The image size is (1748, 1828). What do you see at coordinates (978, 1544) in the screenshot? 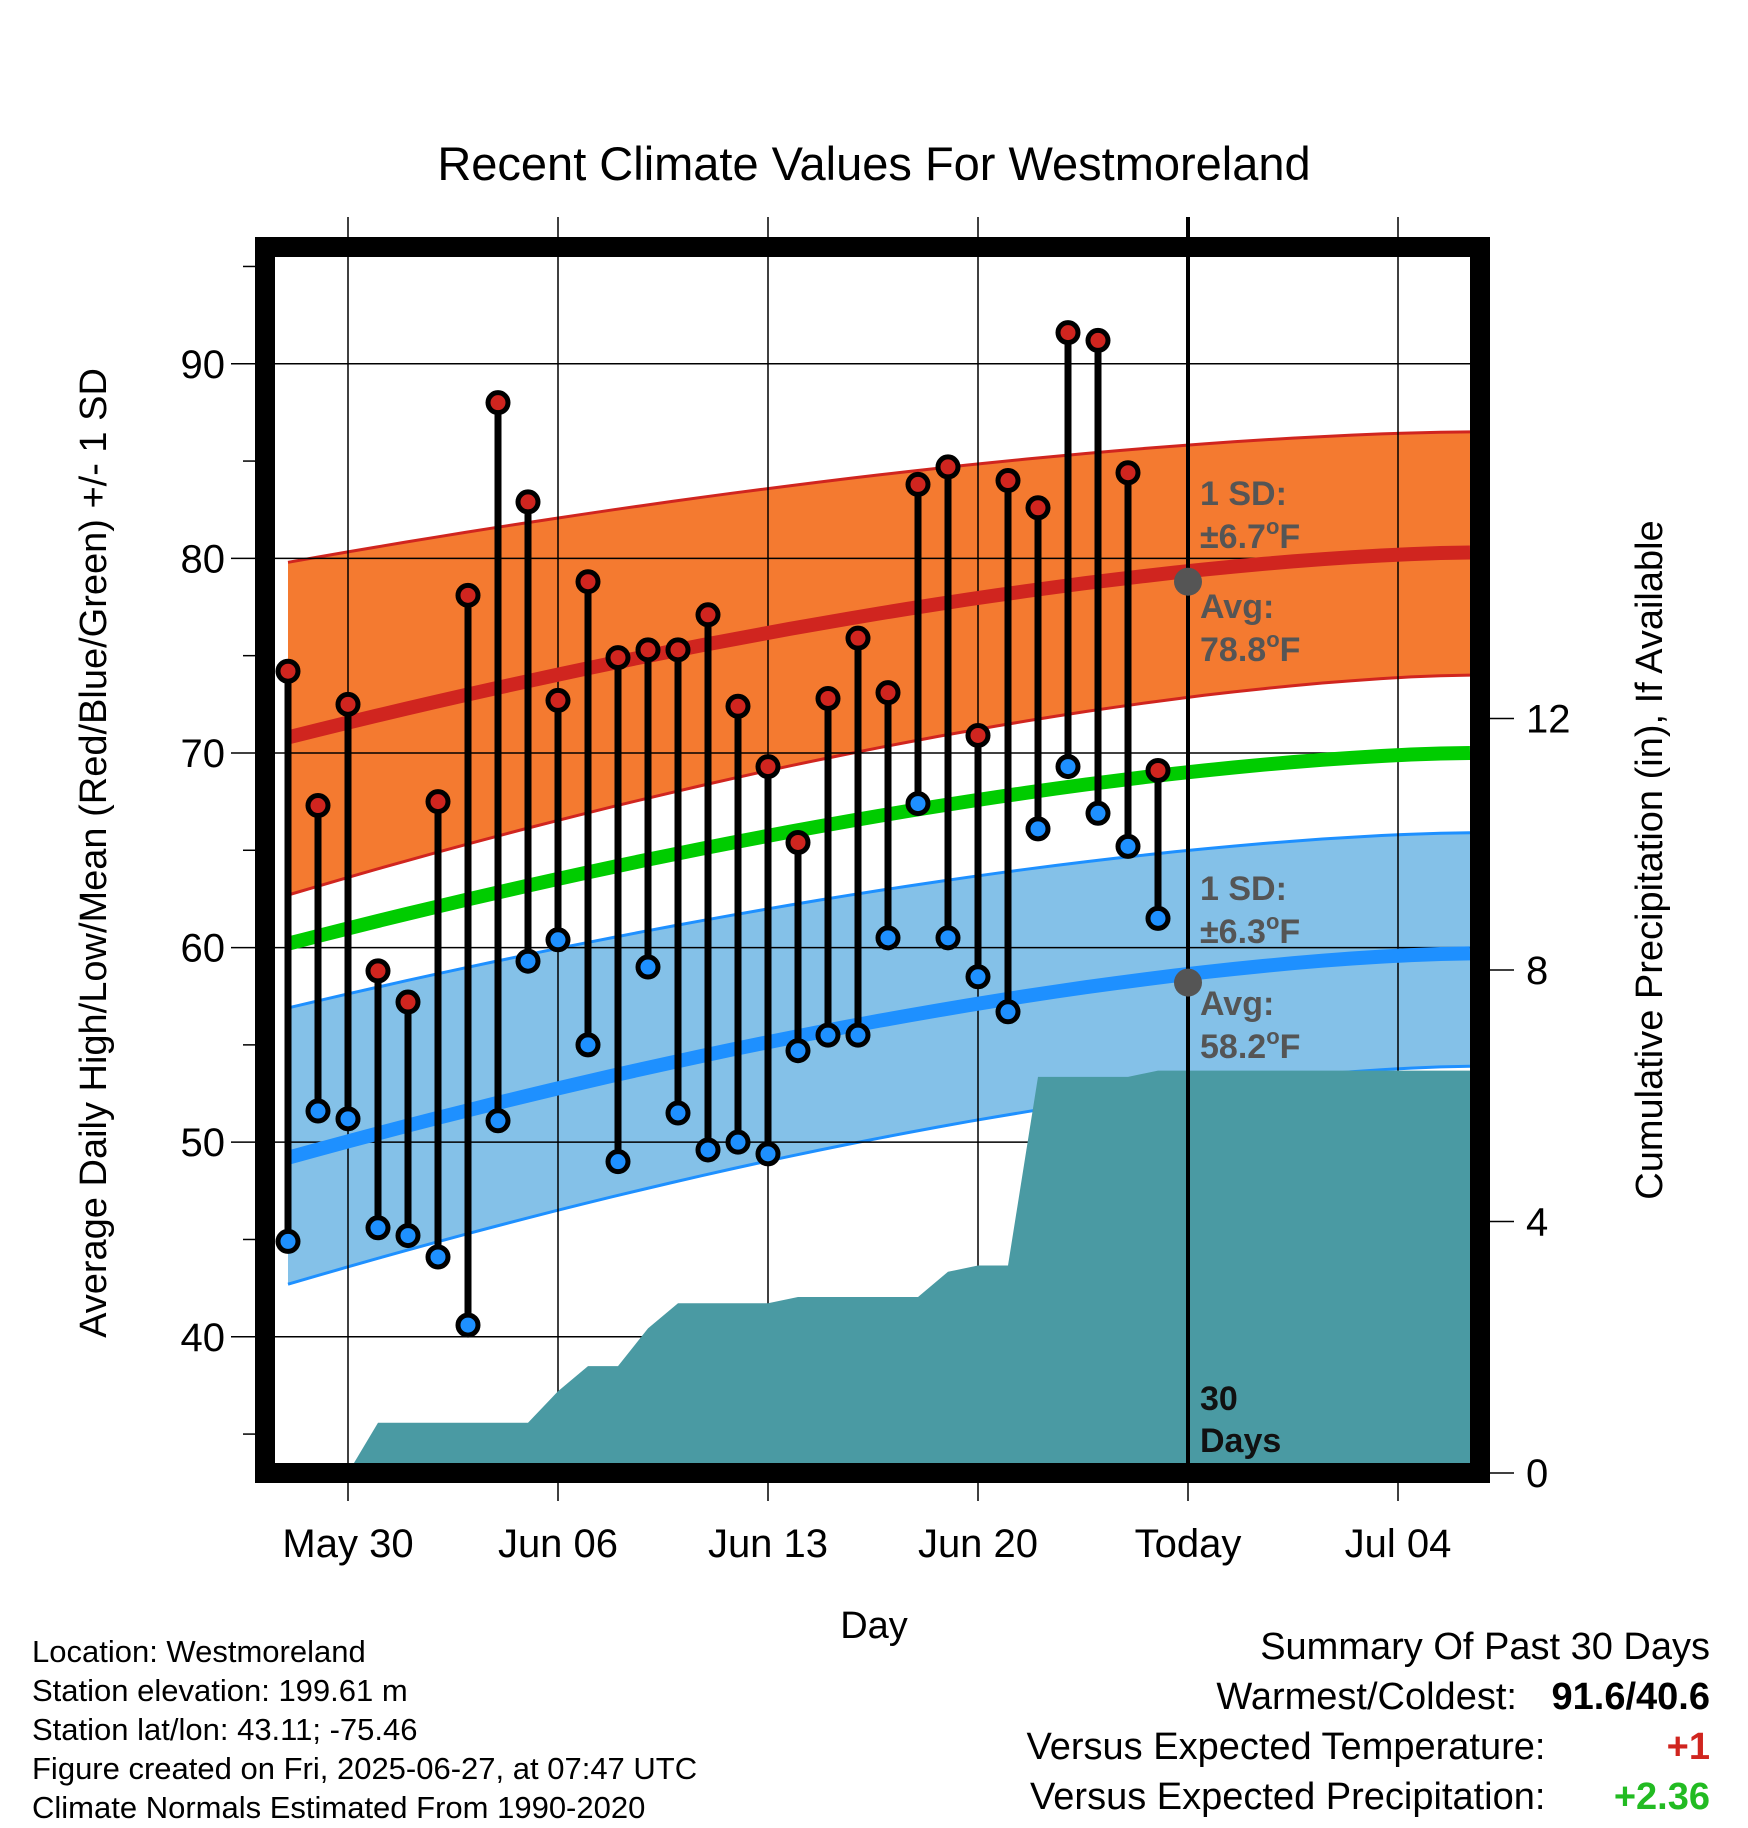
I see `x-tick-label: Jun 20` at bounding box center [978, 1544].